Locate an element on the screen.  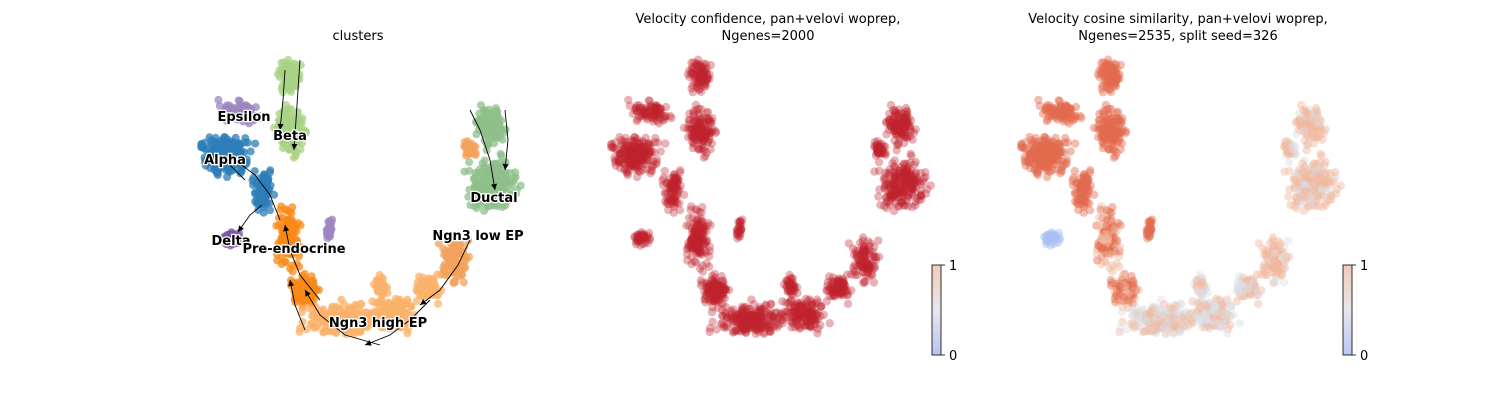
cluster-label-ductal: Ductal is located at coordinates (493, 198).